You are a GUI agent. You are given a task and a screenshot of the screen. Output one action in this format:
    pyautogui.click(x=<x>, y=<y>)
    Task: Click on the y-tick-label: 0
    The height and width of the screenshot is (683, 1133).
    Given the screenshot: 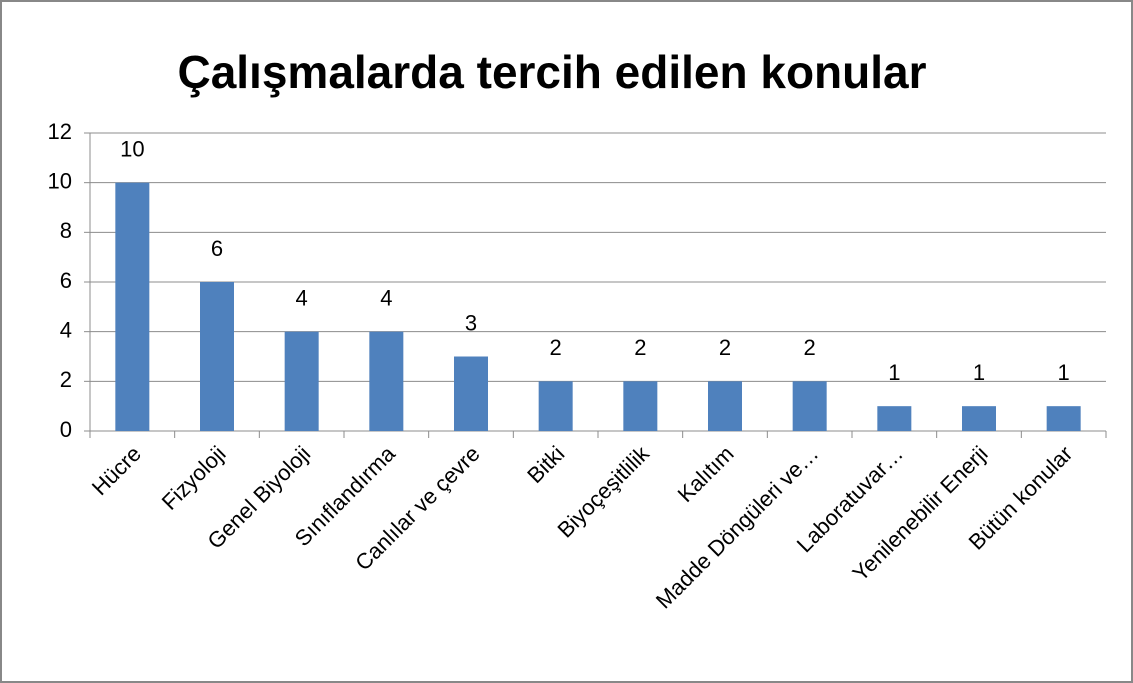 What is the action you would take?
    pyautogui.click(x=66, y=429)
    